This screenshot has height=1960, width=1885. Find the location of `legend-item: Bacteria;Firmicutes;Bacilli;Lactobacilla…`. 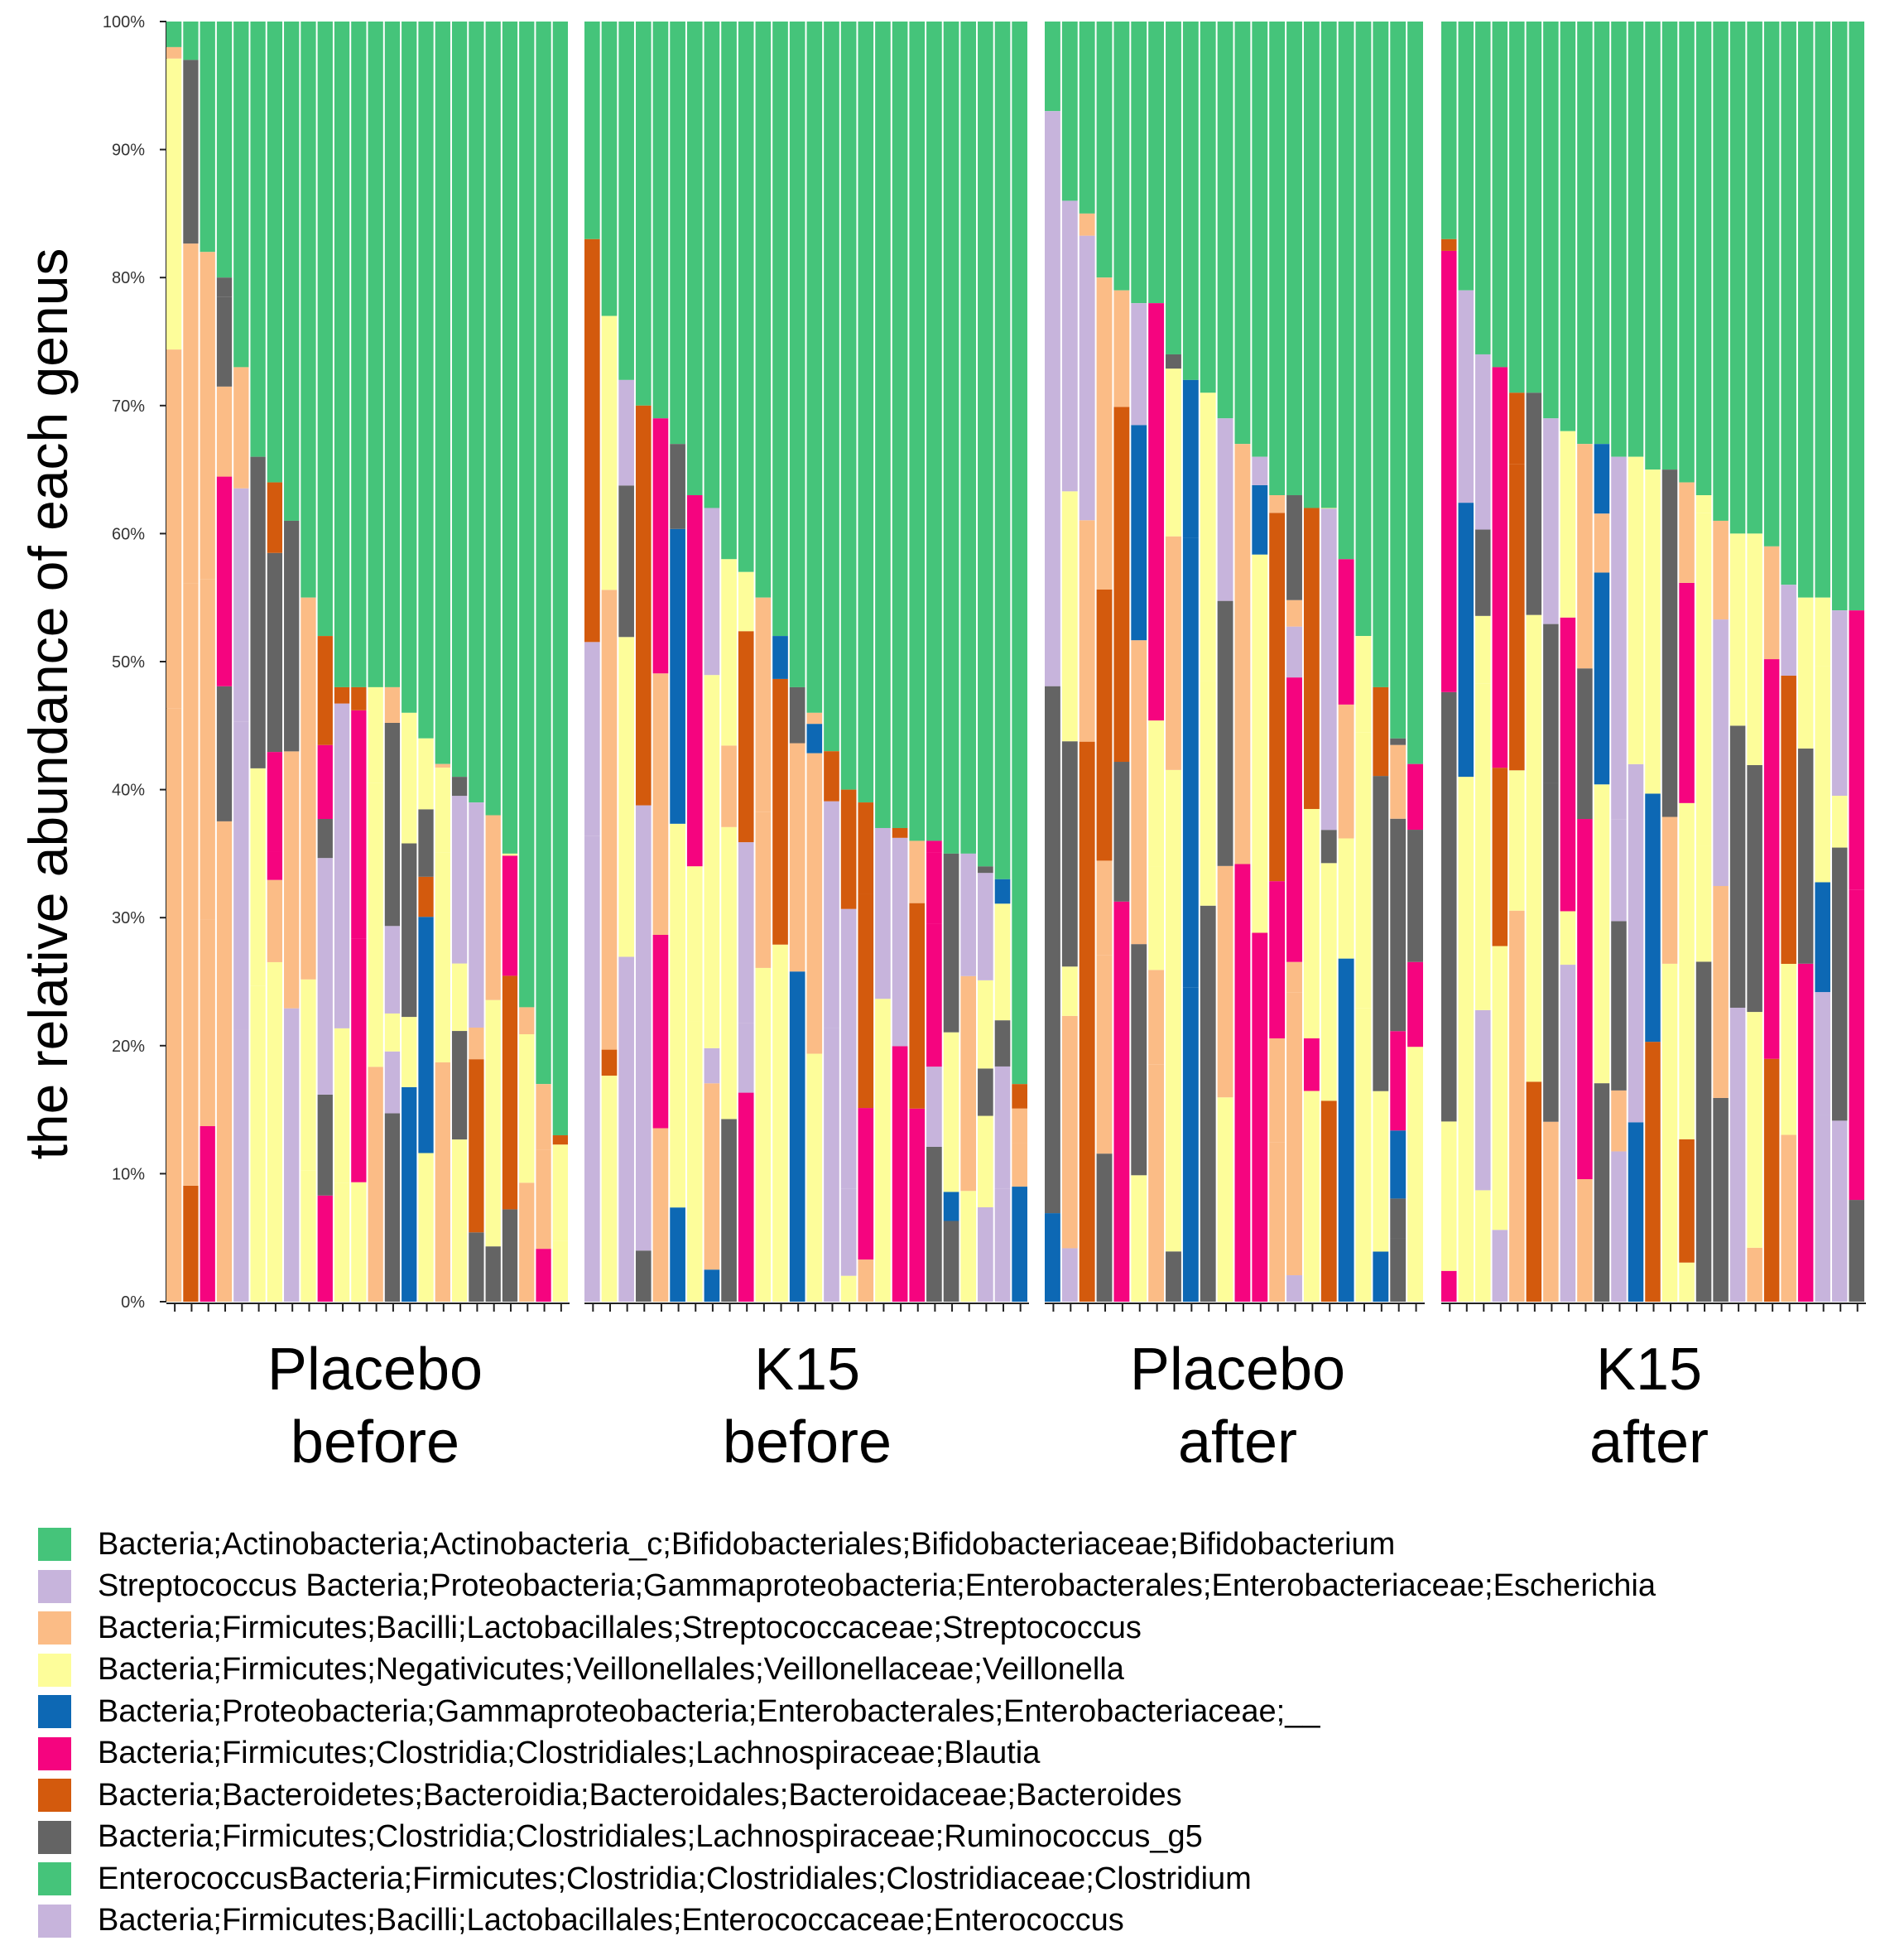

legend-item: Bacteria;Firmicutes;Bacilli;Lactobacilla… is located at coordinates (948, 1628).